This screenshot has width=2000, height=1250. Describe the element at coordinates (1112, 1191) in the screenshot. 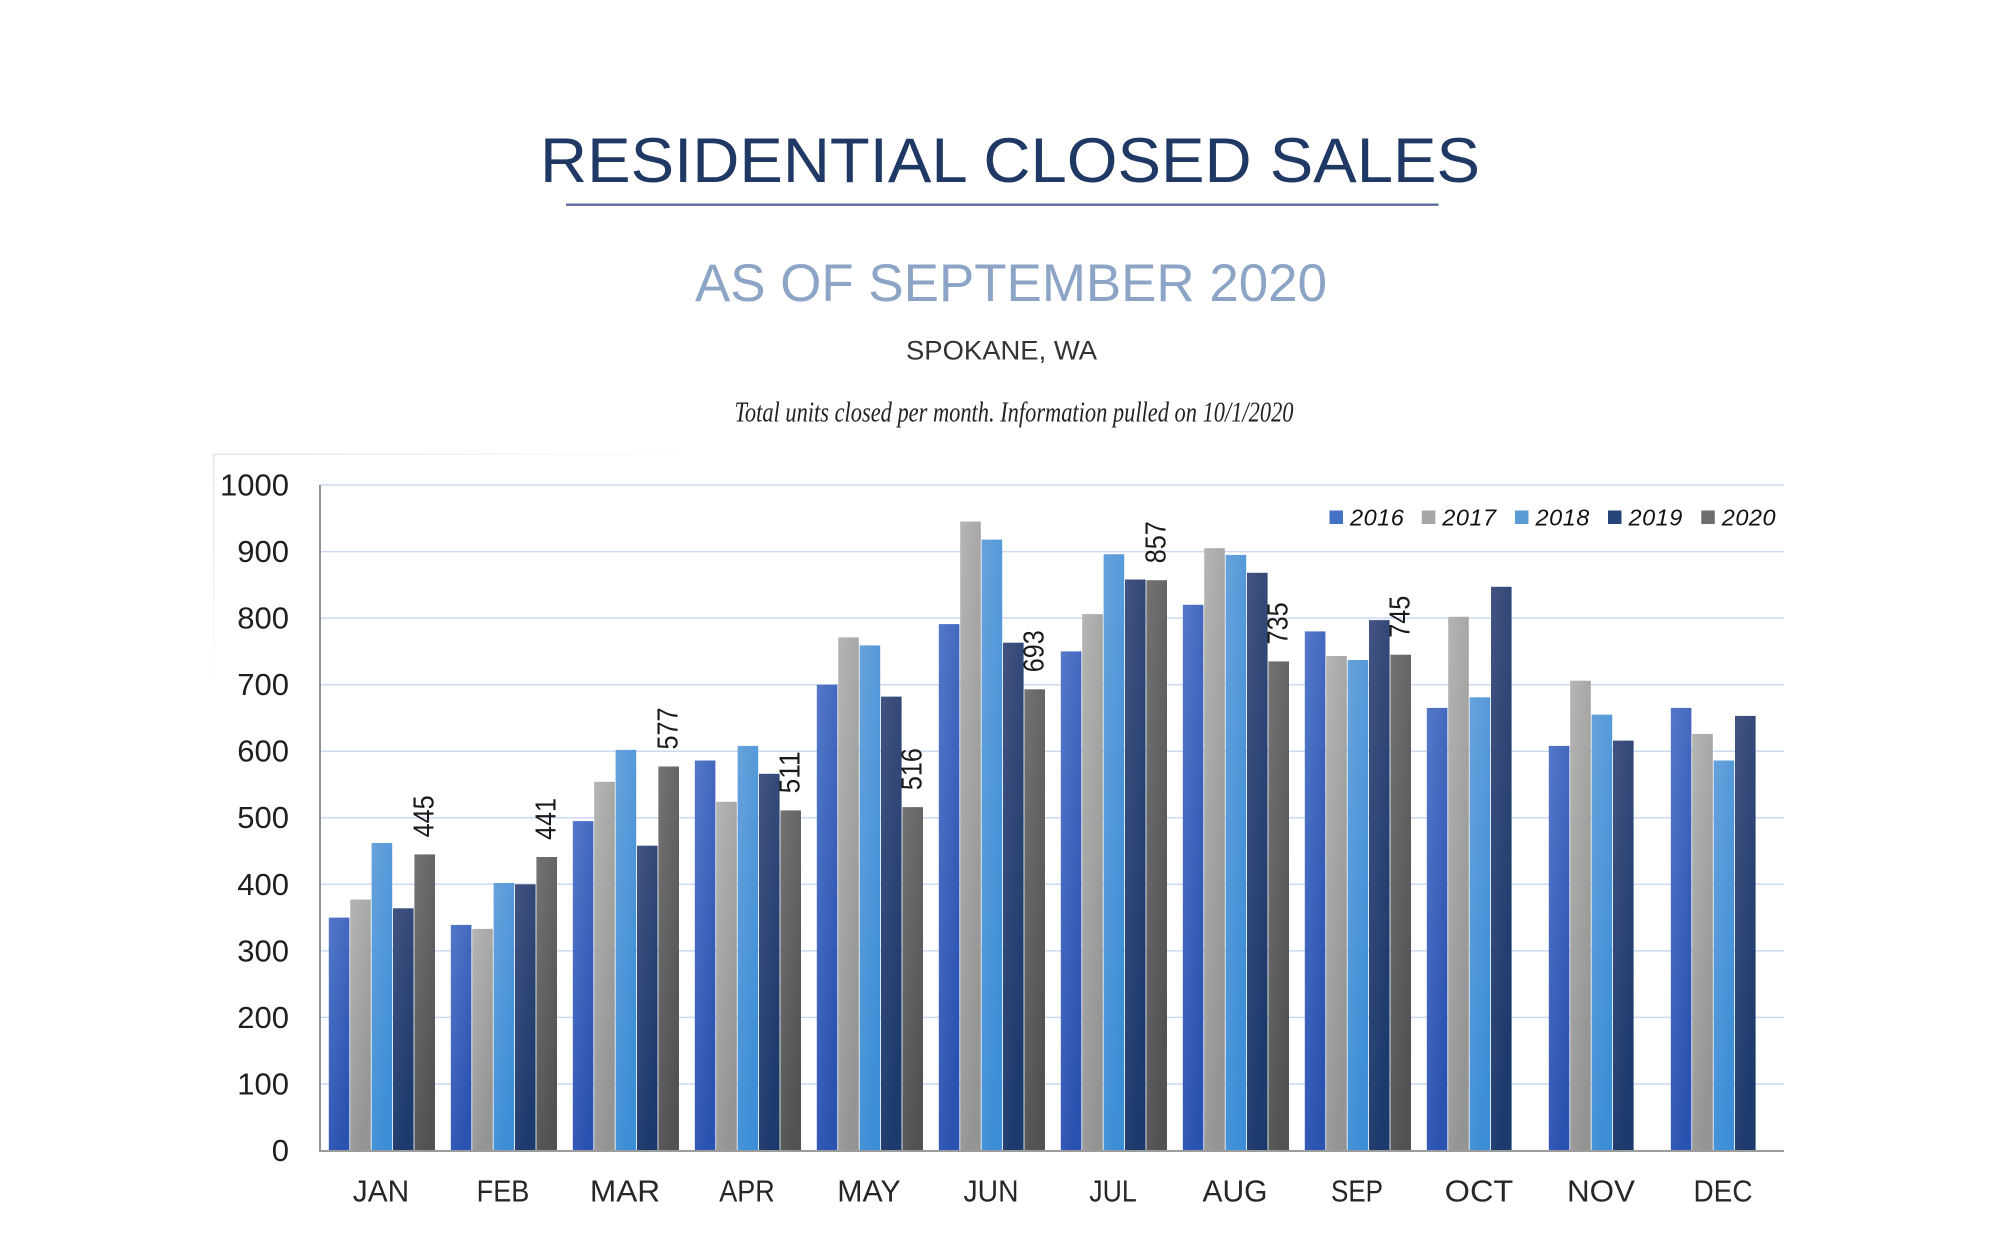

I see `svg-text: JUL` at that location.